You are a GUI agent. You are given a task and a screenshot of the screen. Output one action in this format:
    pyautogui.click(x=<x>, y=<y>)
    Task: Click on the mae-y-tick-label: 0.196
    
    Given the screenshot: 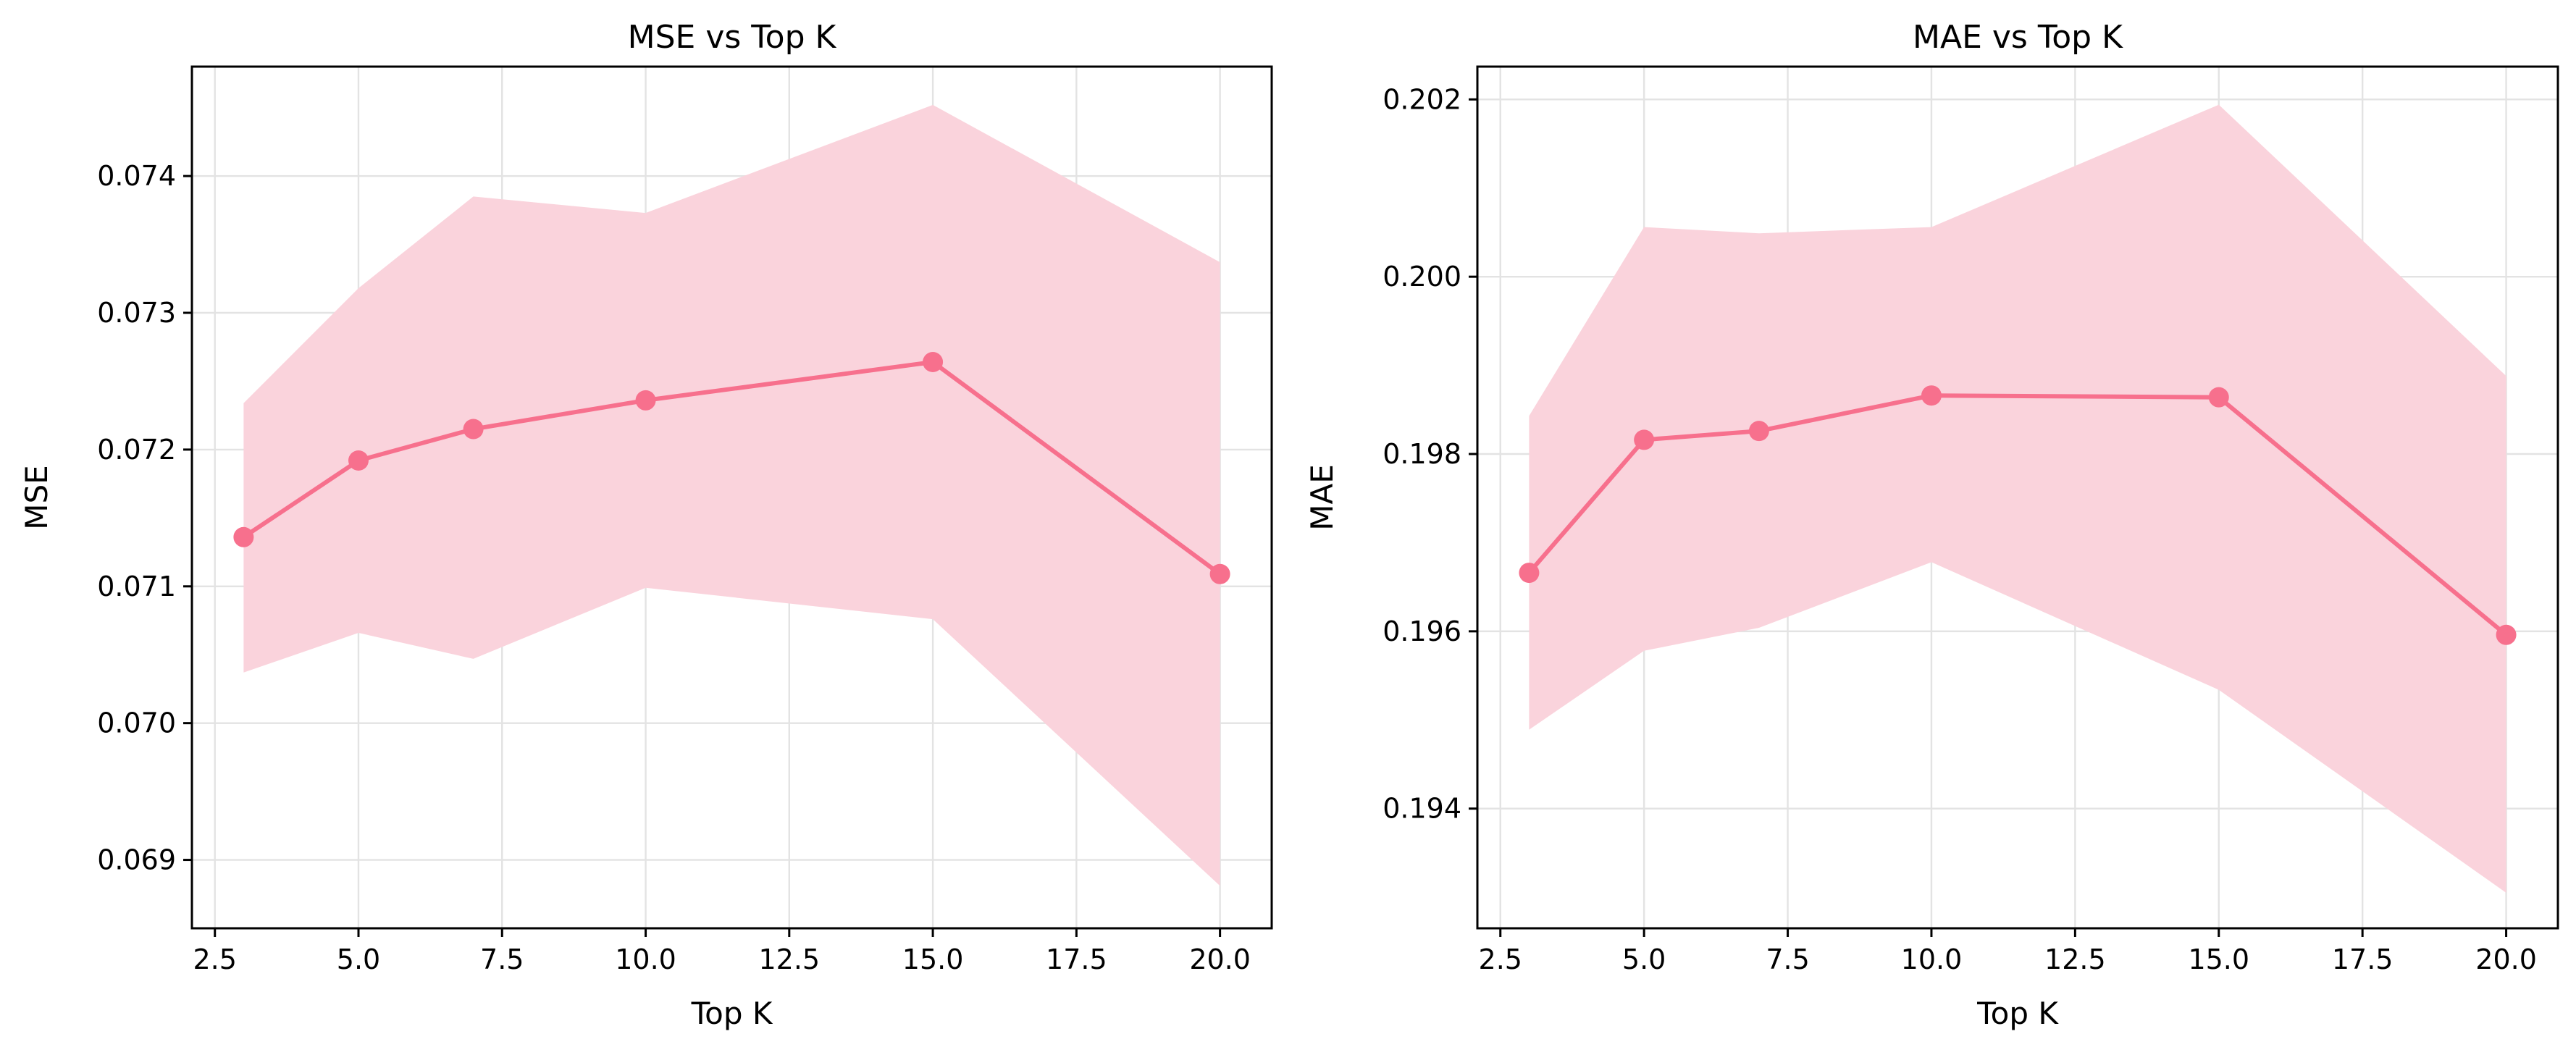 What is the action you would take?
    pyautogui.click(x=1422, y=631)
    